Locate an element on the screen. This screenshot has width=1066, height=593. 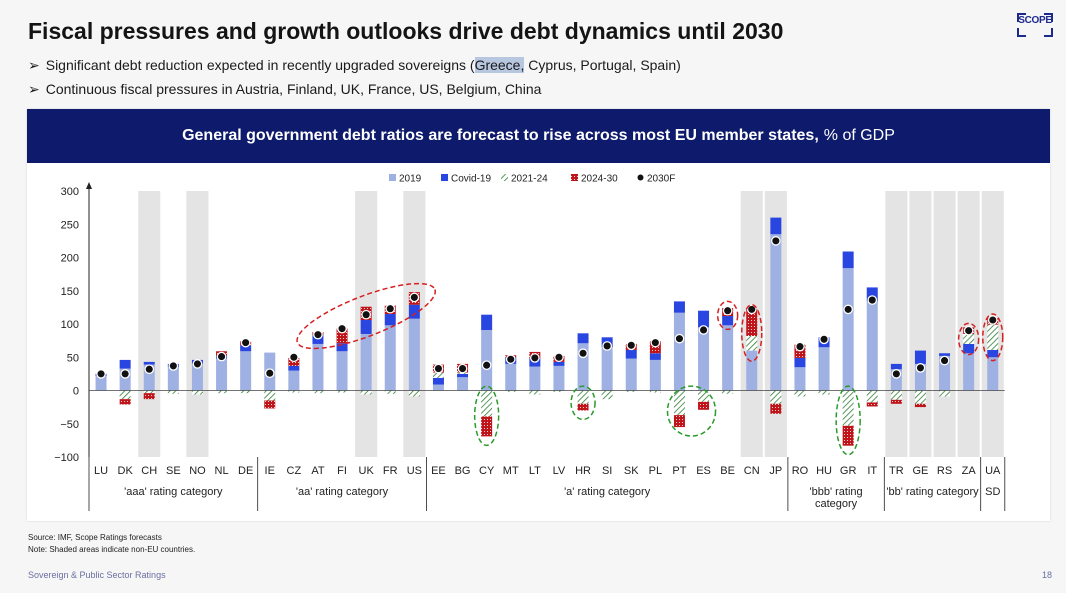
x-tick-label: LV is located at coordinates (559, 471).